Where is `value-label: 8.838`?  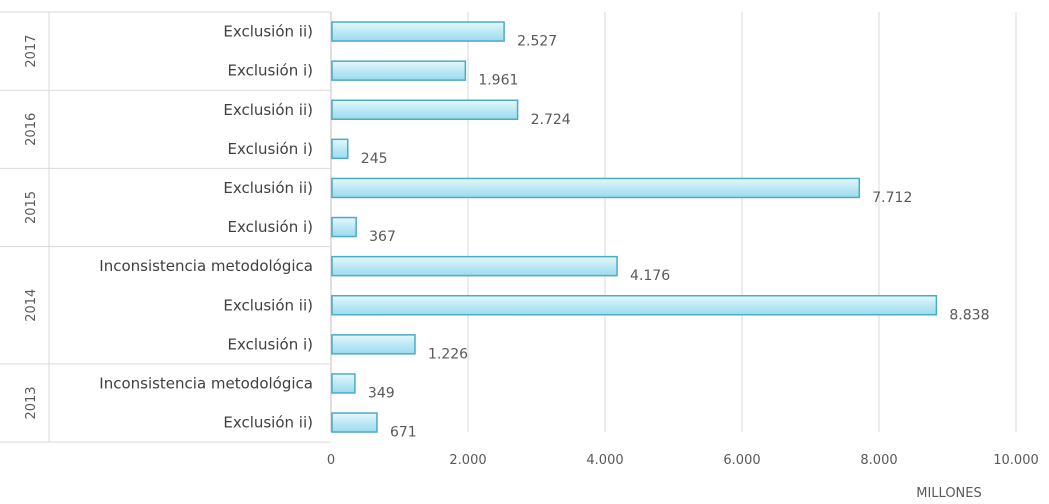 value-label: 8.838 is located at coordinates (969, 315).